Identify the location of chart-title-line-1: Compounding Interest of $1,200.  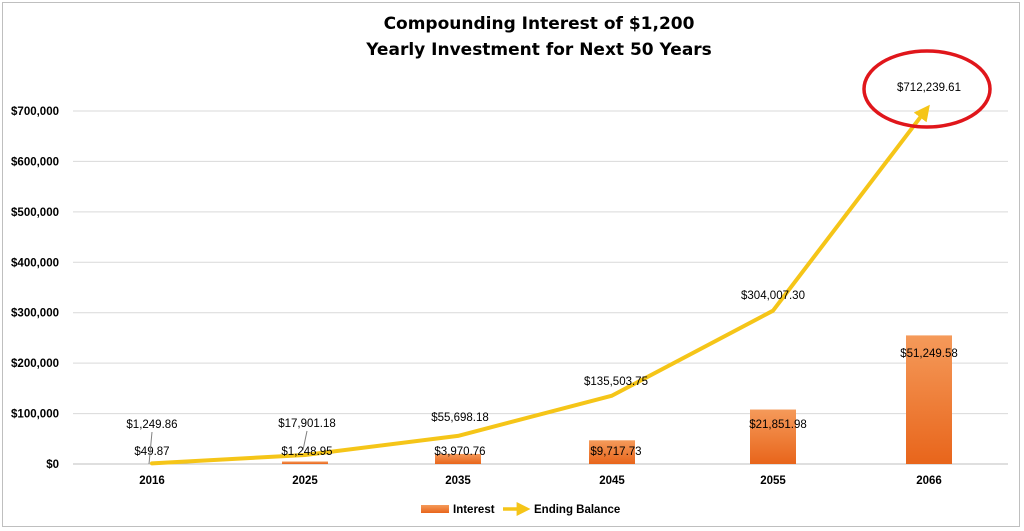
(539, 24).